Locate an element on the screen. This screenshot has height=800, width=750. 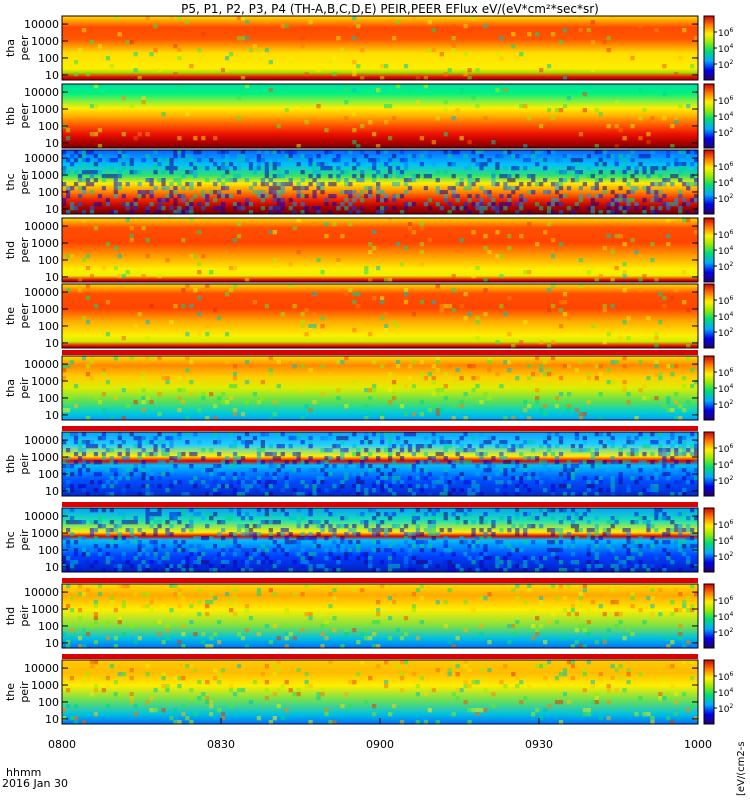
date-label: 2016 Jan 30 is located at coordinates (35, 783).